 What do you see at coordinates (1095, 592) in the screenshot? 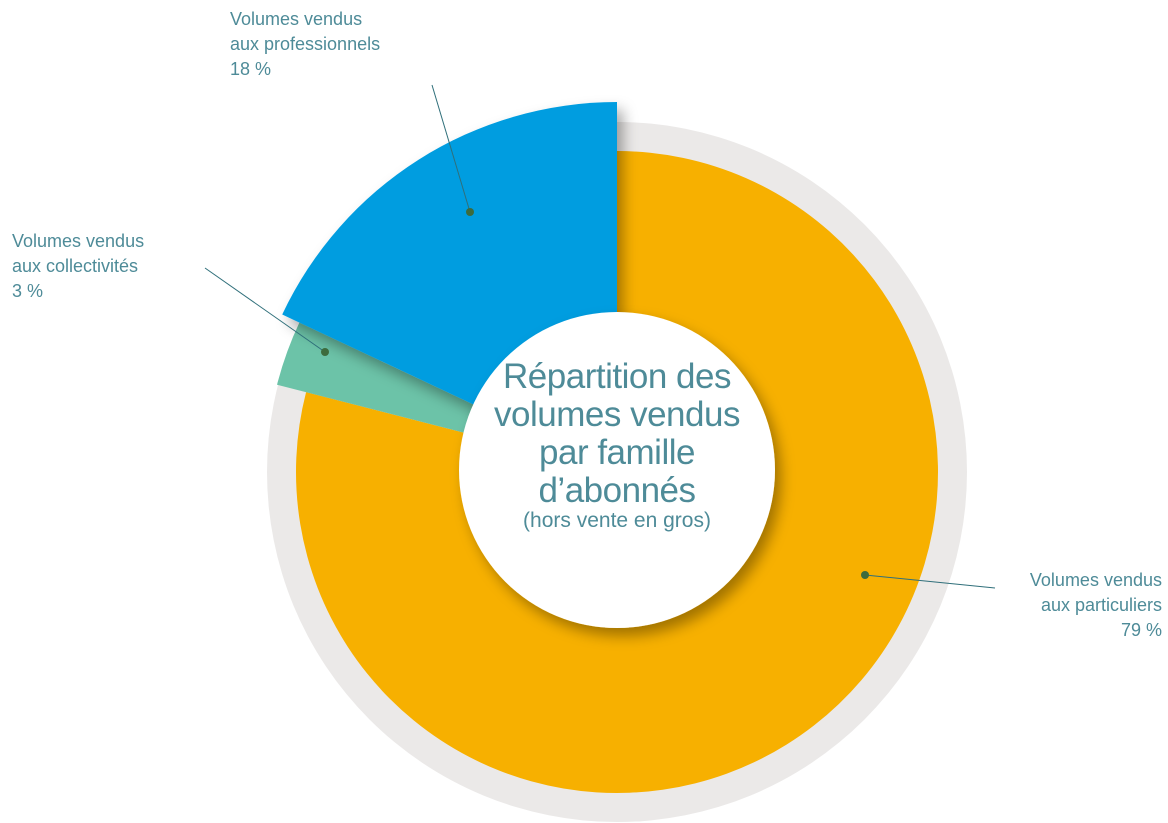
I see `category-label: Volumes vendus aux particuliers` at bounding box center [1095, 592].